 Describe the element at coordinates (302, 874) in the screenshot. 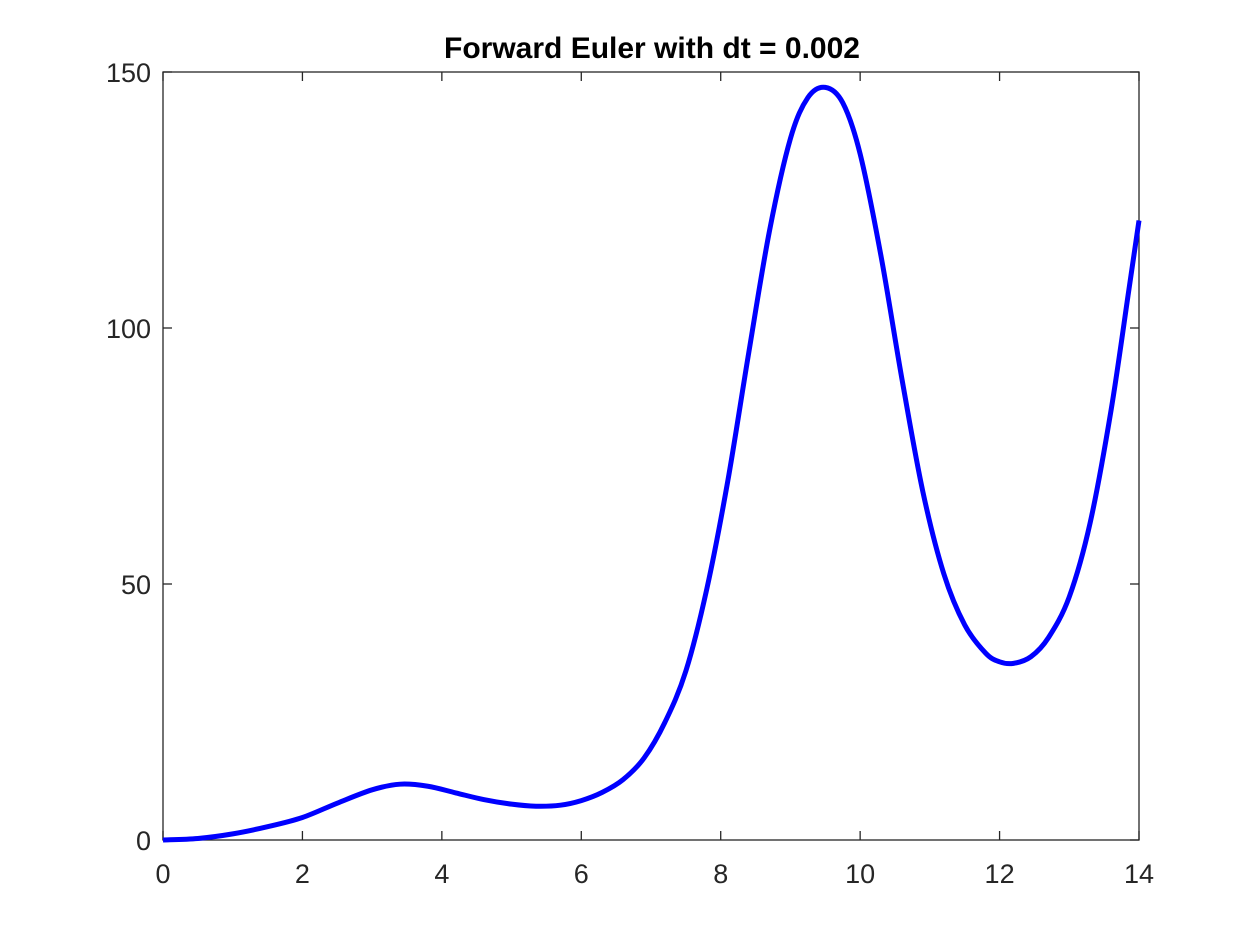

I see `x-tick-label: 2` at that location.